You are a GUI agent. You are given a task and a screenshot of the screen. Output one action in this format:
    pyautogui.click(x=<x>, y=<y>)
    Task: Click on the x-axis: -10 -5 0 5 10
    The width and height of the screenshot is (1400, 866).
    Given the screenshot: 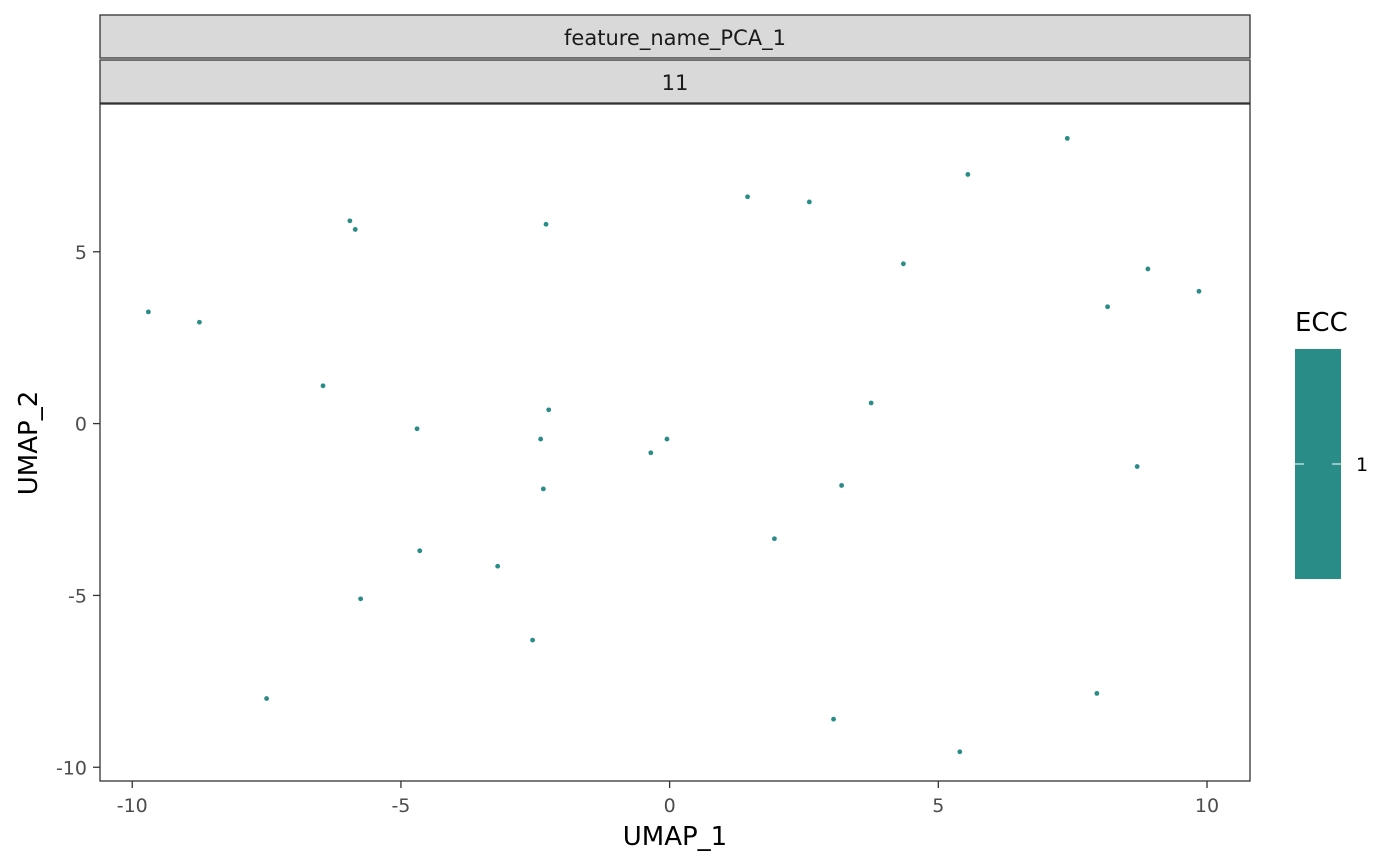 What is the action you would take?
    pyautogui.click(x=668, y=799)
    